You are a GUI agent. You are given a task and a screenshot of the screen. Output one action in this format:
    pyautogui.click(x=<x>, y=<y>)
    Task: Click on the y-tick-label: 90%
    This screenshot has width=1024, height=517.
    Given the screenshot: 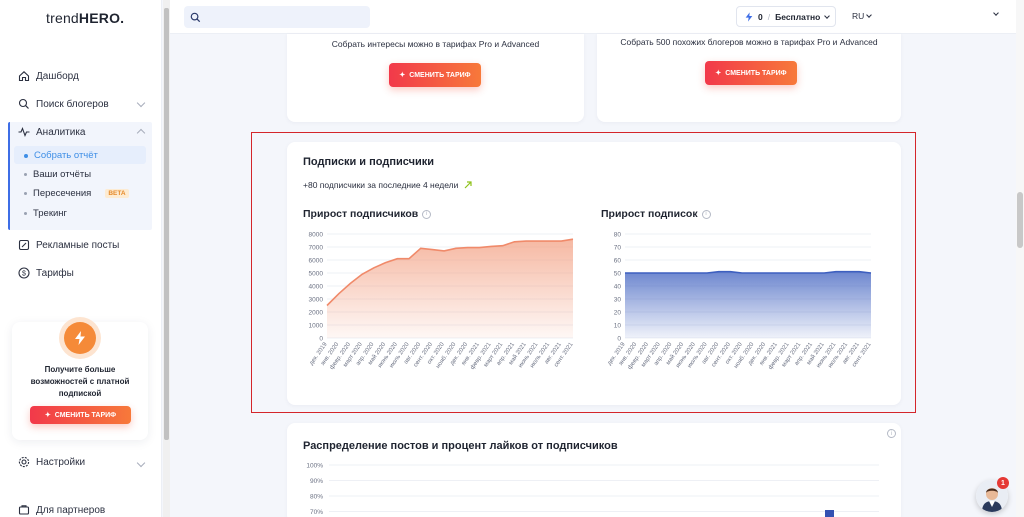 What is the action you would take?
    pyautogui.click(x=316, y=481)
    